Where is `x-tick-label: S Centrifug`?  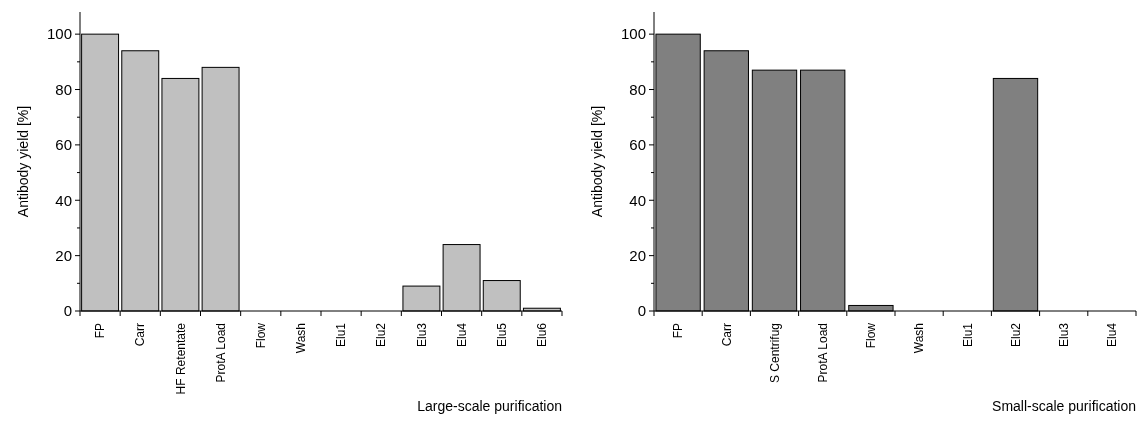
x-tick-label: S Centrifug is located at coordinates (774, 353).